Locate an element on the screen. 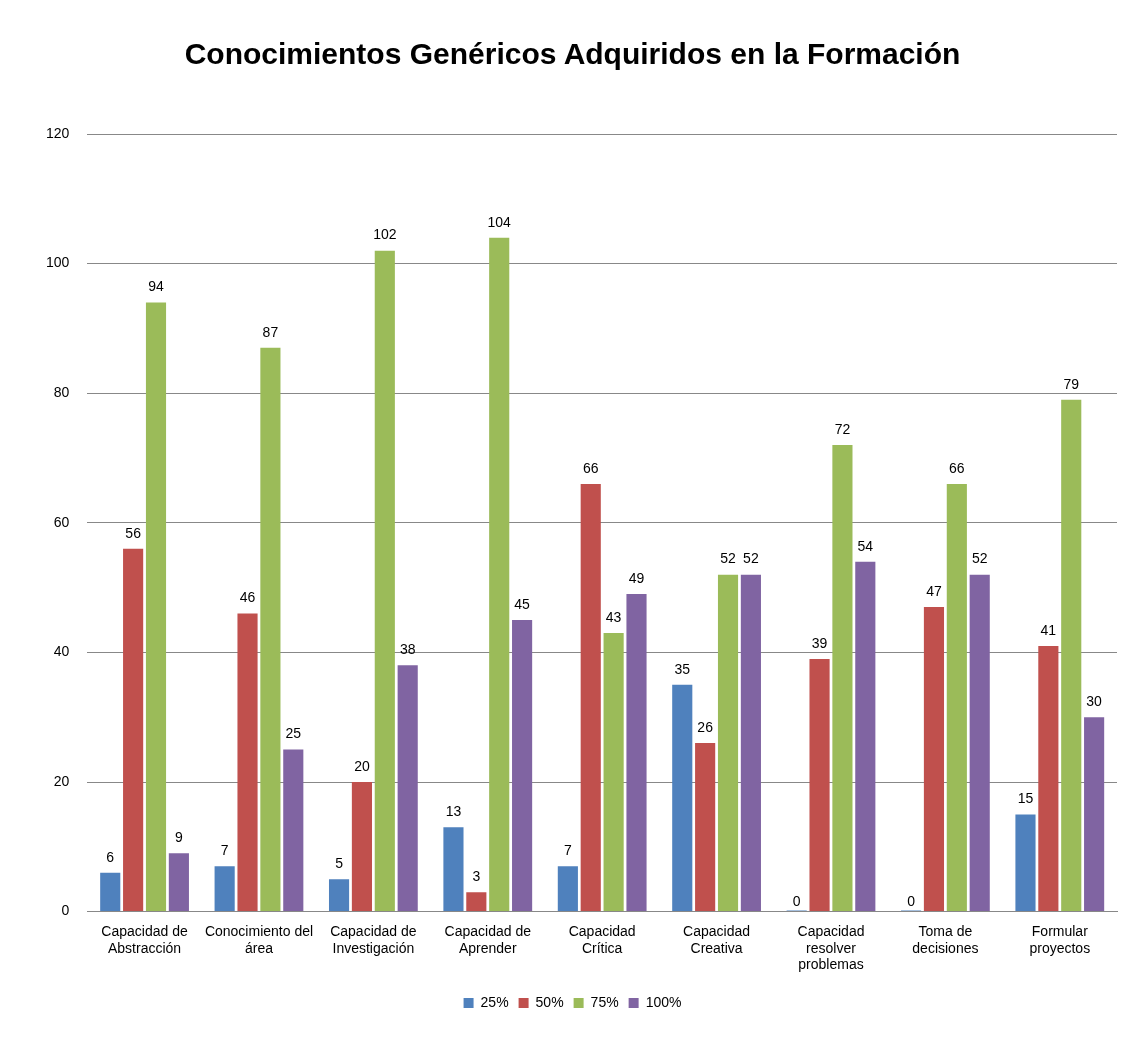 This screenshot has height=1038, width=1135. x-tick-label: Conocimiento del área is located at coordinates (259, 939).